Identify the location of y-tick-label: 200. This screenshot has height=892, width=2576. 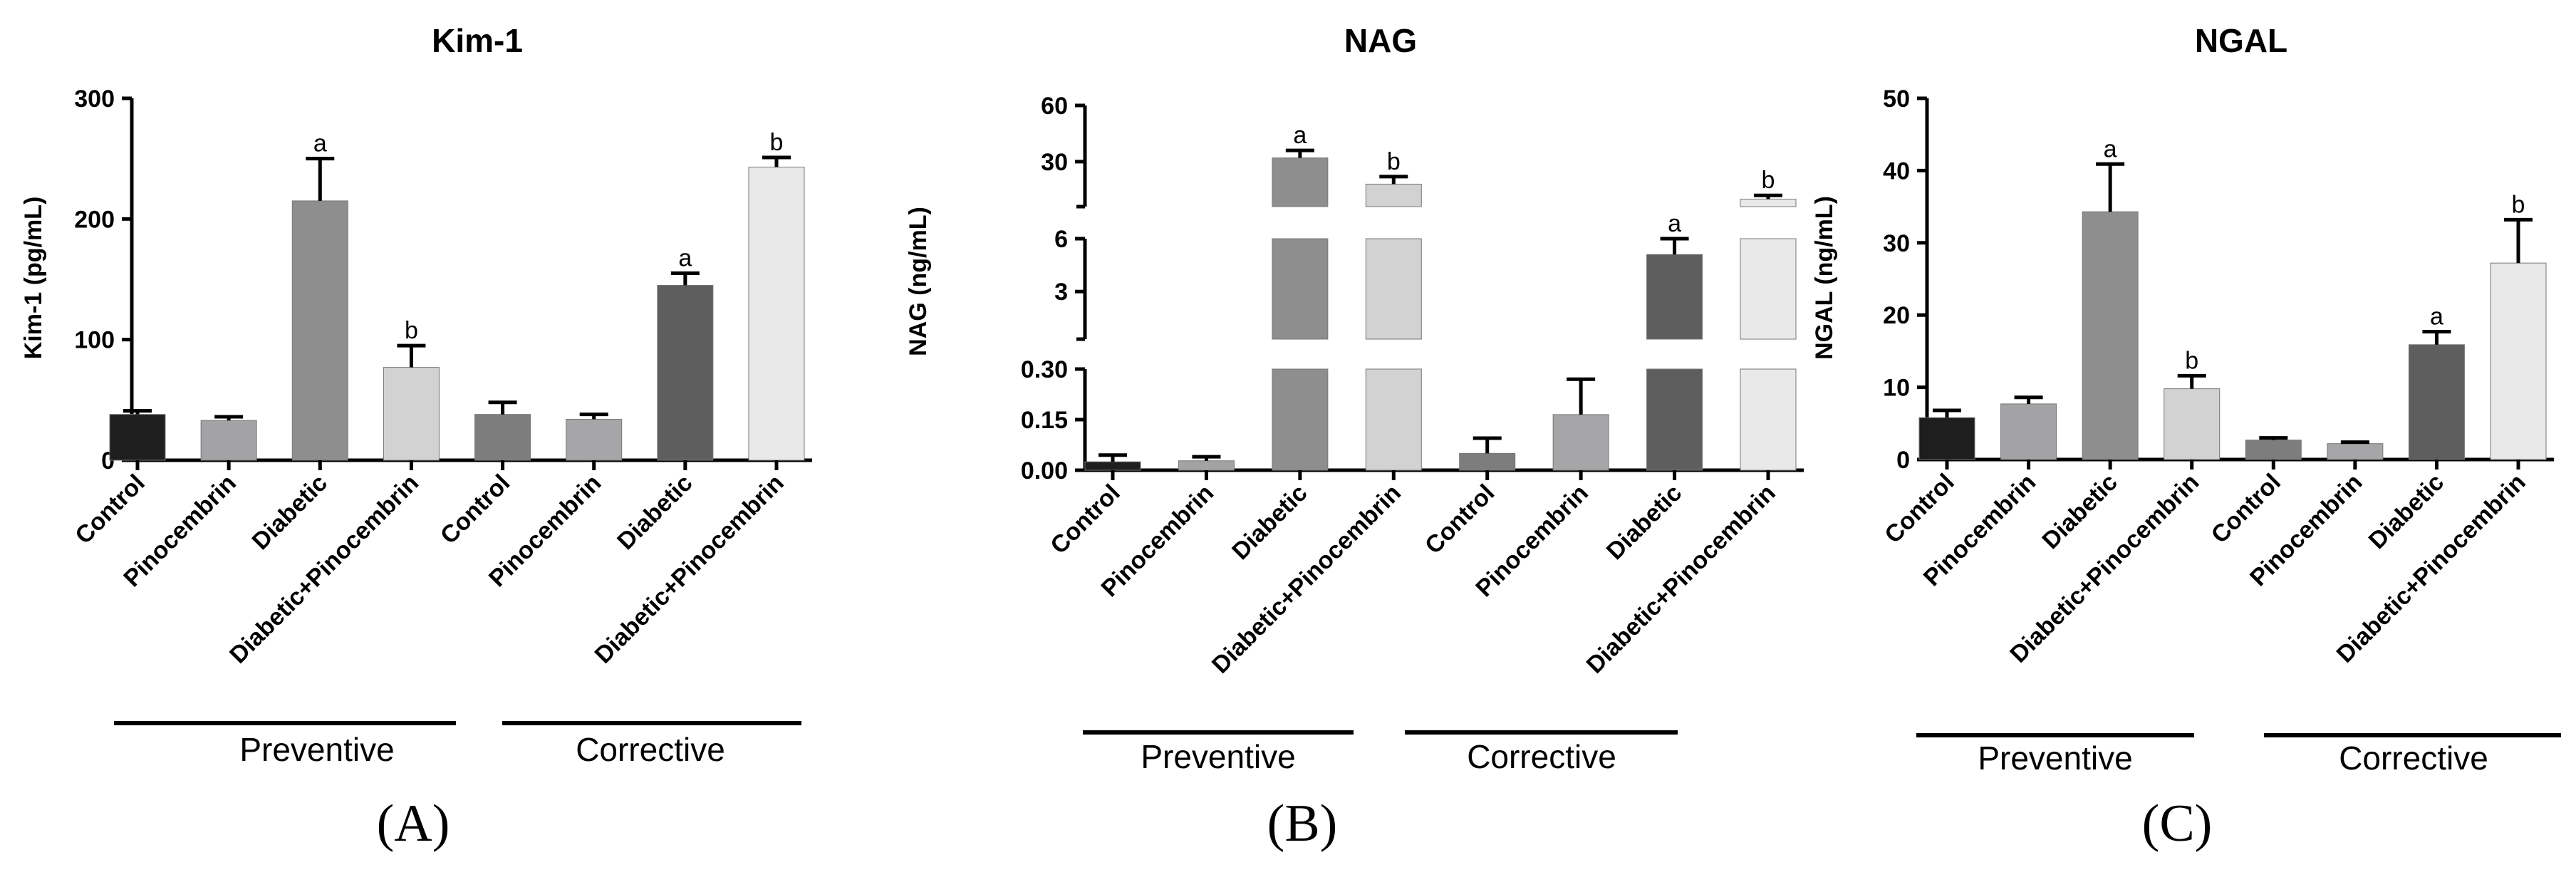
(94, 219).